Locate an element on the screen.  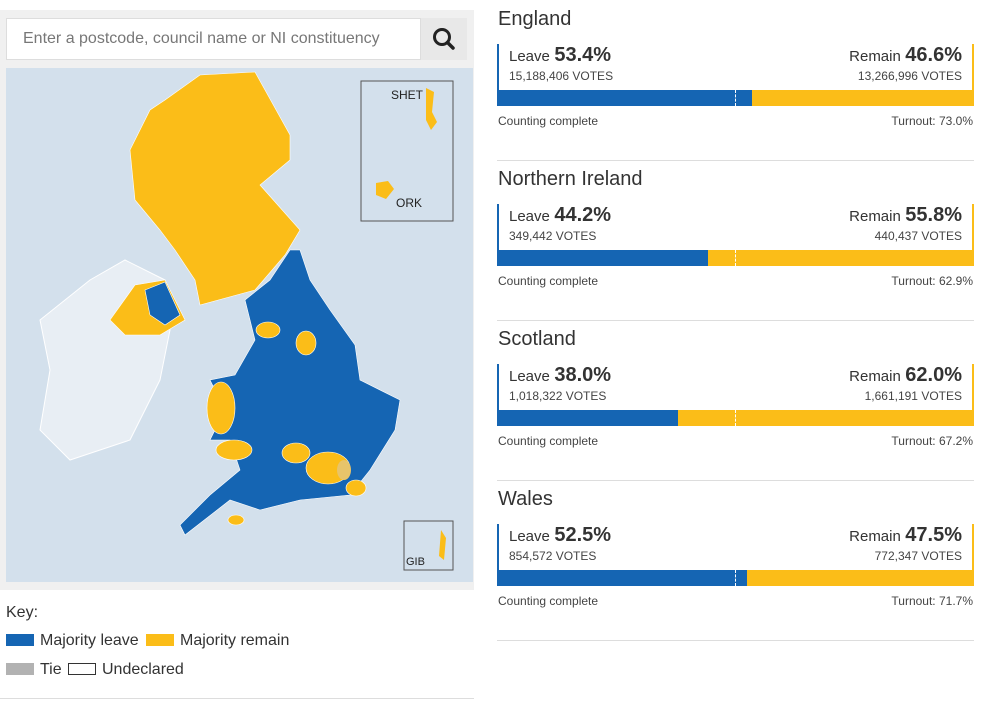
leave-votes: 854,572 VOTES is located at coordinates (553, 556).